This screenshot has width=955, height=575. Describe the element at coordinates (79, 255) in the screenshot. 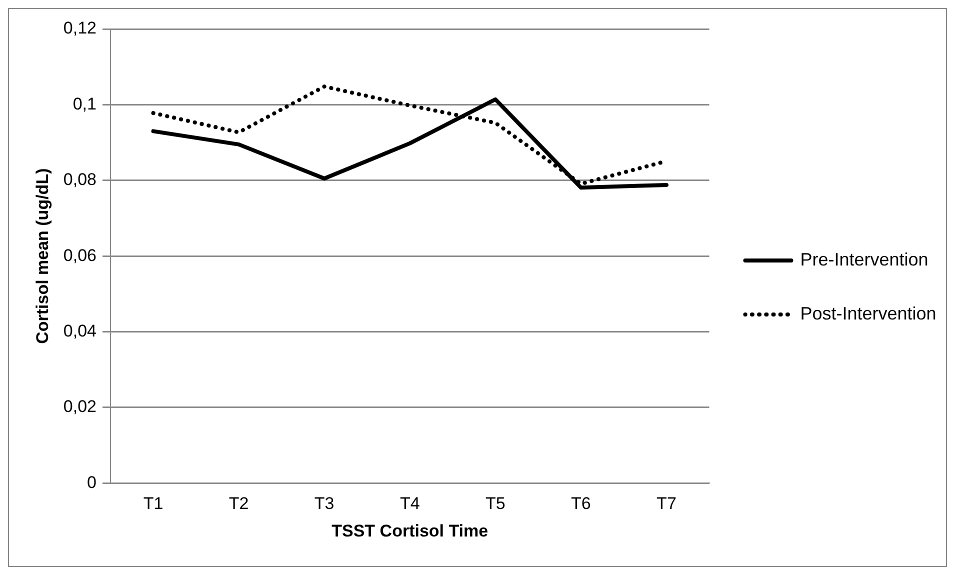

I see `y-tick-label: 0,06` at that location.